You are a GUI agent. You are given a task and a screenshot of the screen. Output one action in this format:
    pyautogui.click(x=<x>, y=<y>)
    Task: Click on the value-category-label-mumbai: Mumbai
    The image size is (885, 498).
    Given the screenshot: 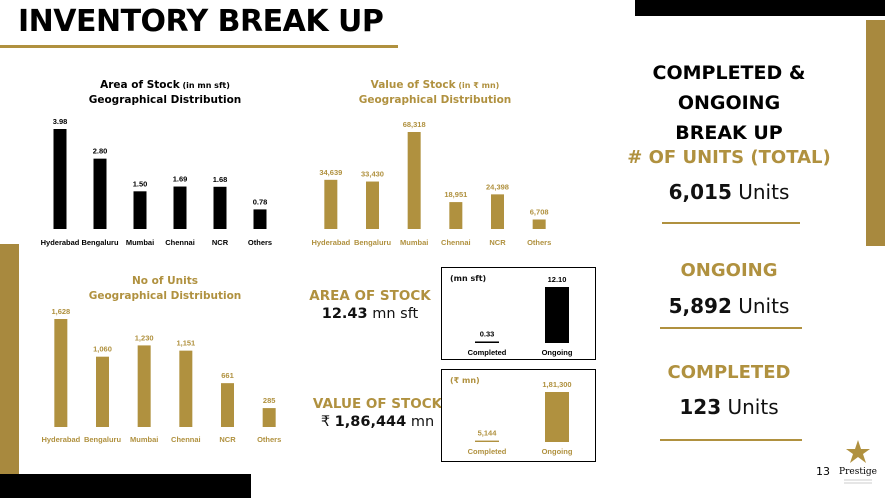 What is the action you would take?
    pyautogui.click(x=414, y=242)
    